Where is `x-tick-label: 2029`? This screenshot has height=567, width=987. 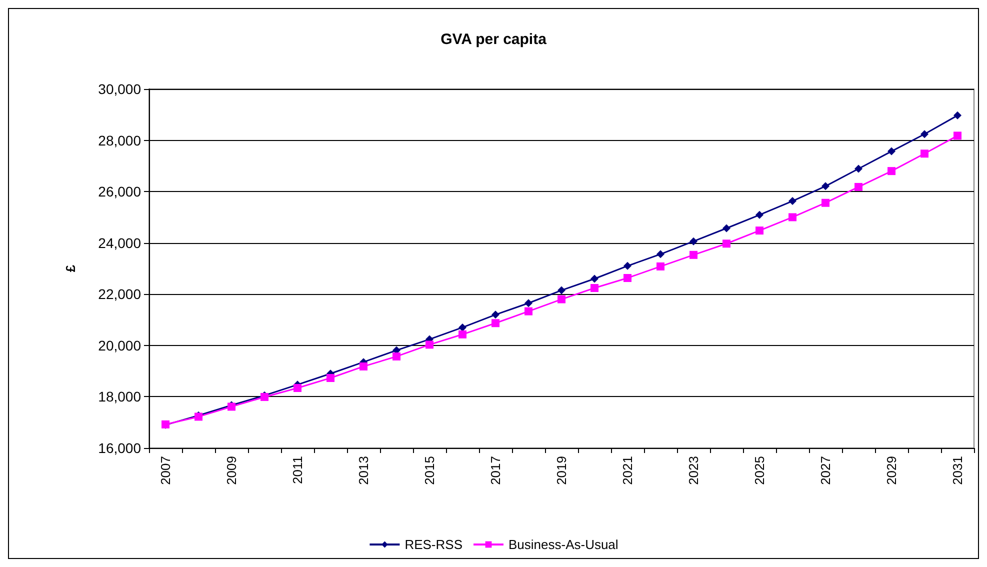 x-tick-label: 2029 is located at coordinates (891, 470).